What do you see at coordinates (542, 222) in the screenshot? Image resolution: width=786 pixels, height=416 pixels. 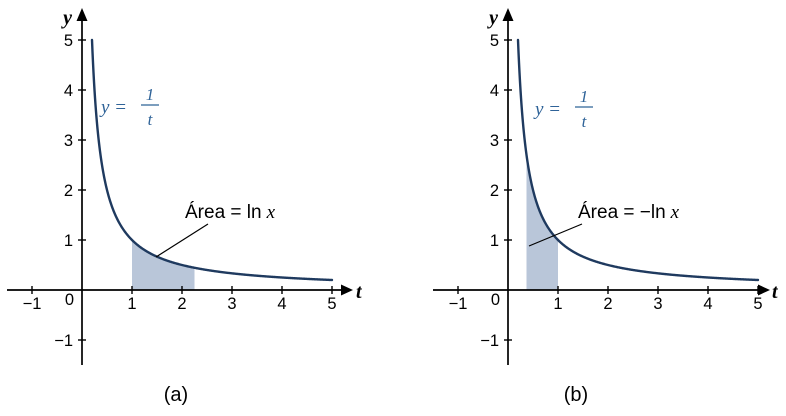 I see `shaded-region` at bounding box center [542, 222].